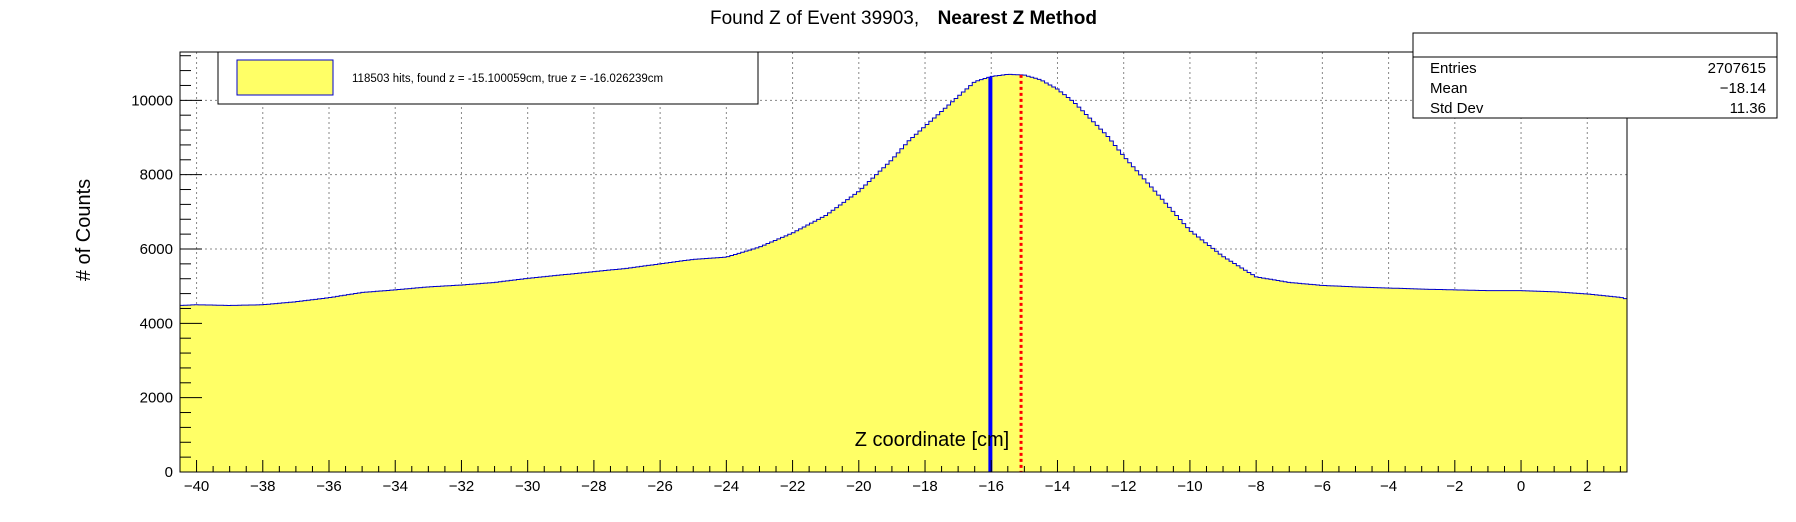 The width and height of the screenshot is (1796, 522). I want to click on x-tick-label: 2, so click(1587, 486).